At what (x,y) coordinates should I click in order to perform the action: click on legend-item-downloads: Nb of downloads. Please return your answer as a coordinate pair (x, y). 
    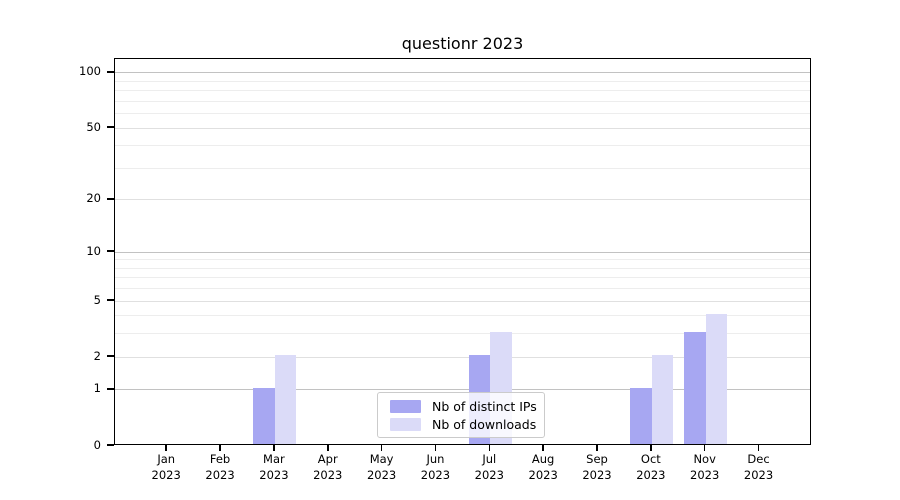
    Looking at the image, I should click on (463, 424).